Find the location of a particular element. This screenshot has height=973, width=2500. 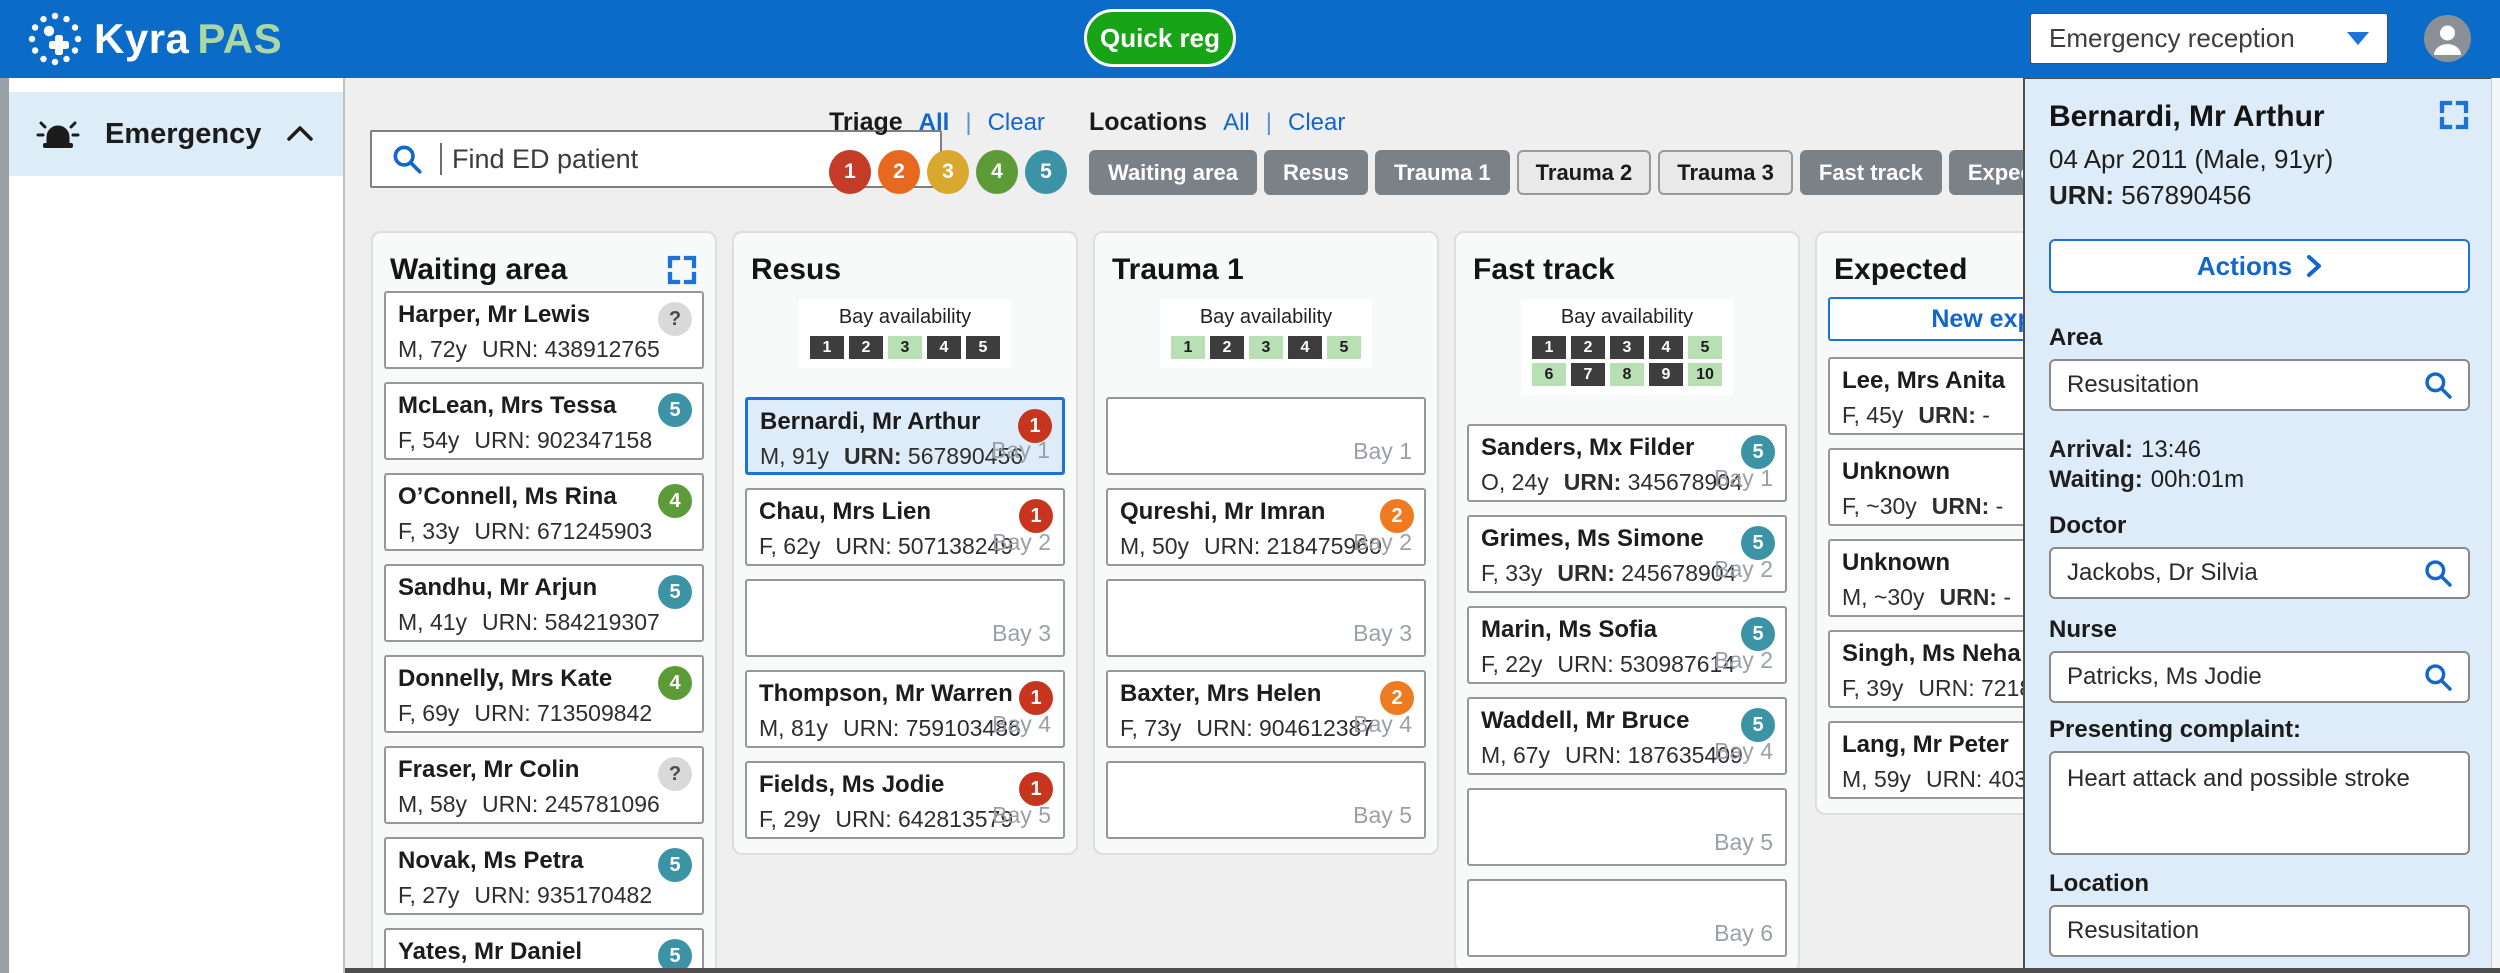

triage-filter-3: 3 is located at coordinates (948, 172).